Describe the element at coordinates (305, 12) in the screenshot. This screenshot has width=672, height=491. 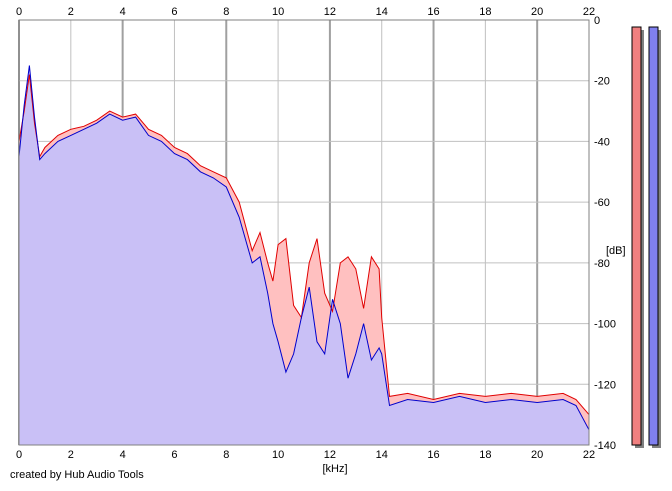
I see `x-tick-labels-top: 0 2 4 6 8 10 12 14 16 18 20 22` at that location.